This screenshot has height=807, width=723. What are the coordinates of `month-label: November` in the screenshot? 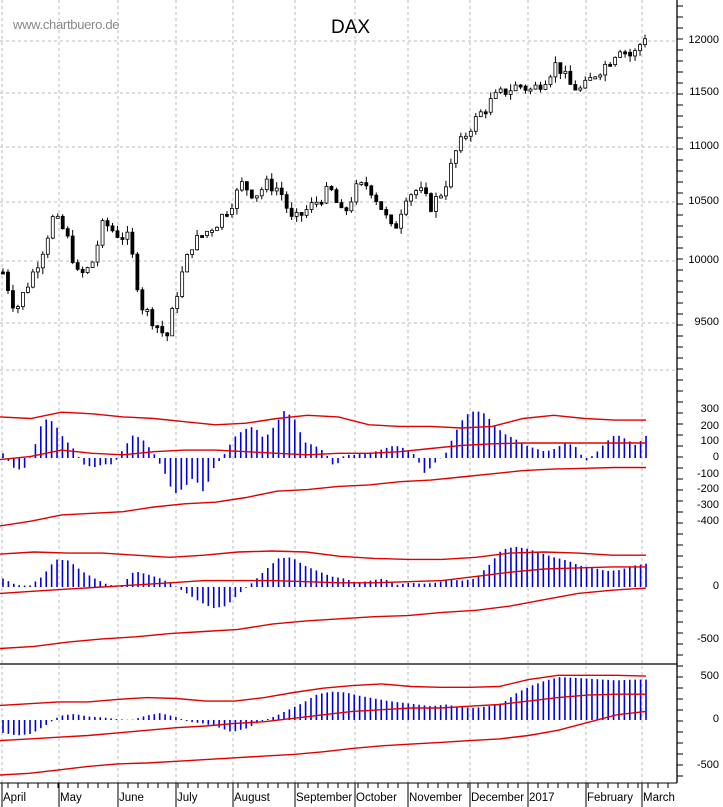 It's located at (436, 798).